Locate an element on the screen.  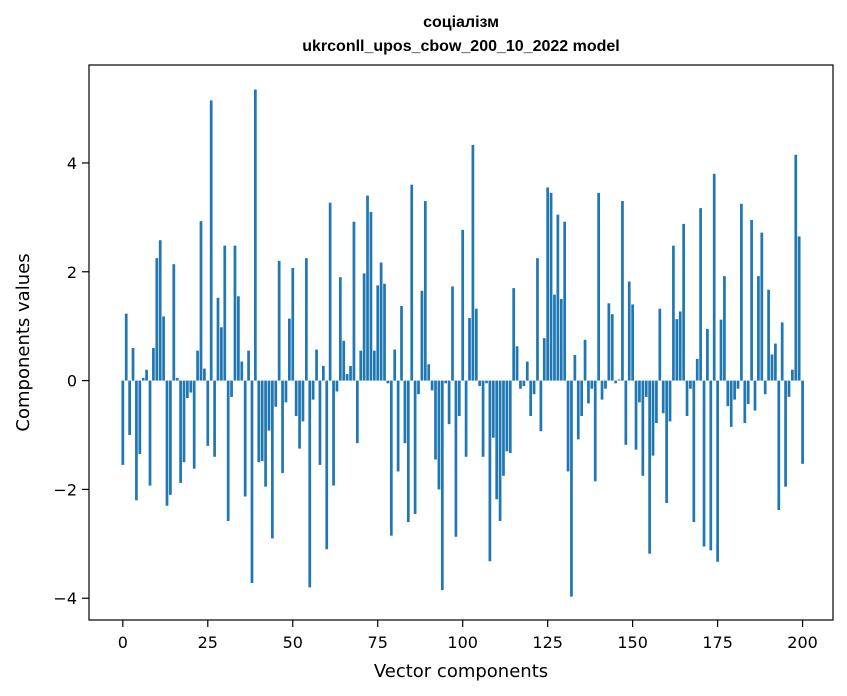
y-tick-label: 4 is located at coordinates (72, 163).